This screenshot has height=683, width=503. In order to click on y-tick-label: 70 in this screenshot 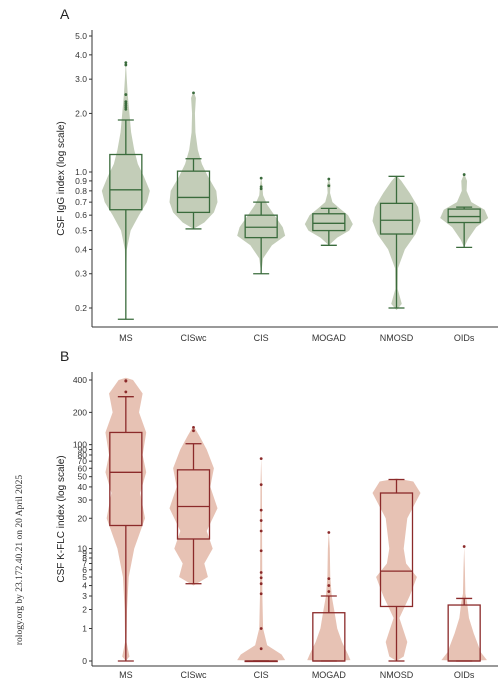, I will do `click(83, 461)`.